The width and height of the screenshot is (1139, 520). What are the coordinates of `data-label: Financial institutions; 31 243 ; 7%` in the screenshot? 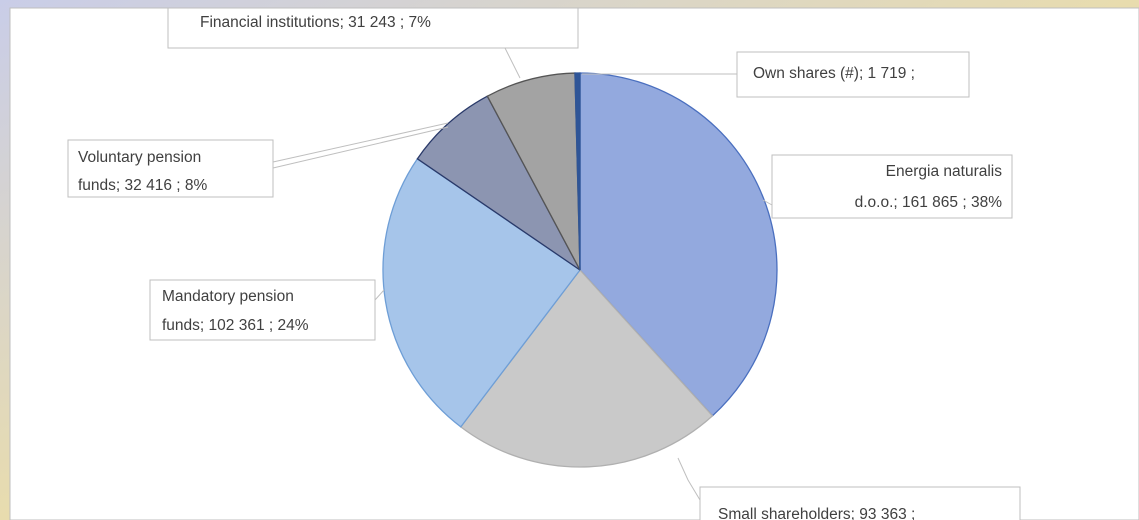 It's located at (315, 22).